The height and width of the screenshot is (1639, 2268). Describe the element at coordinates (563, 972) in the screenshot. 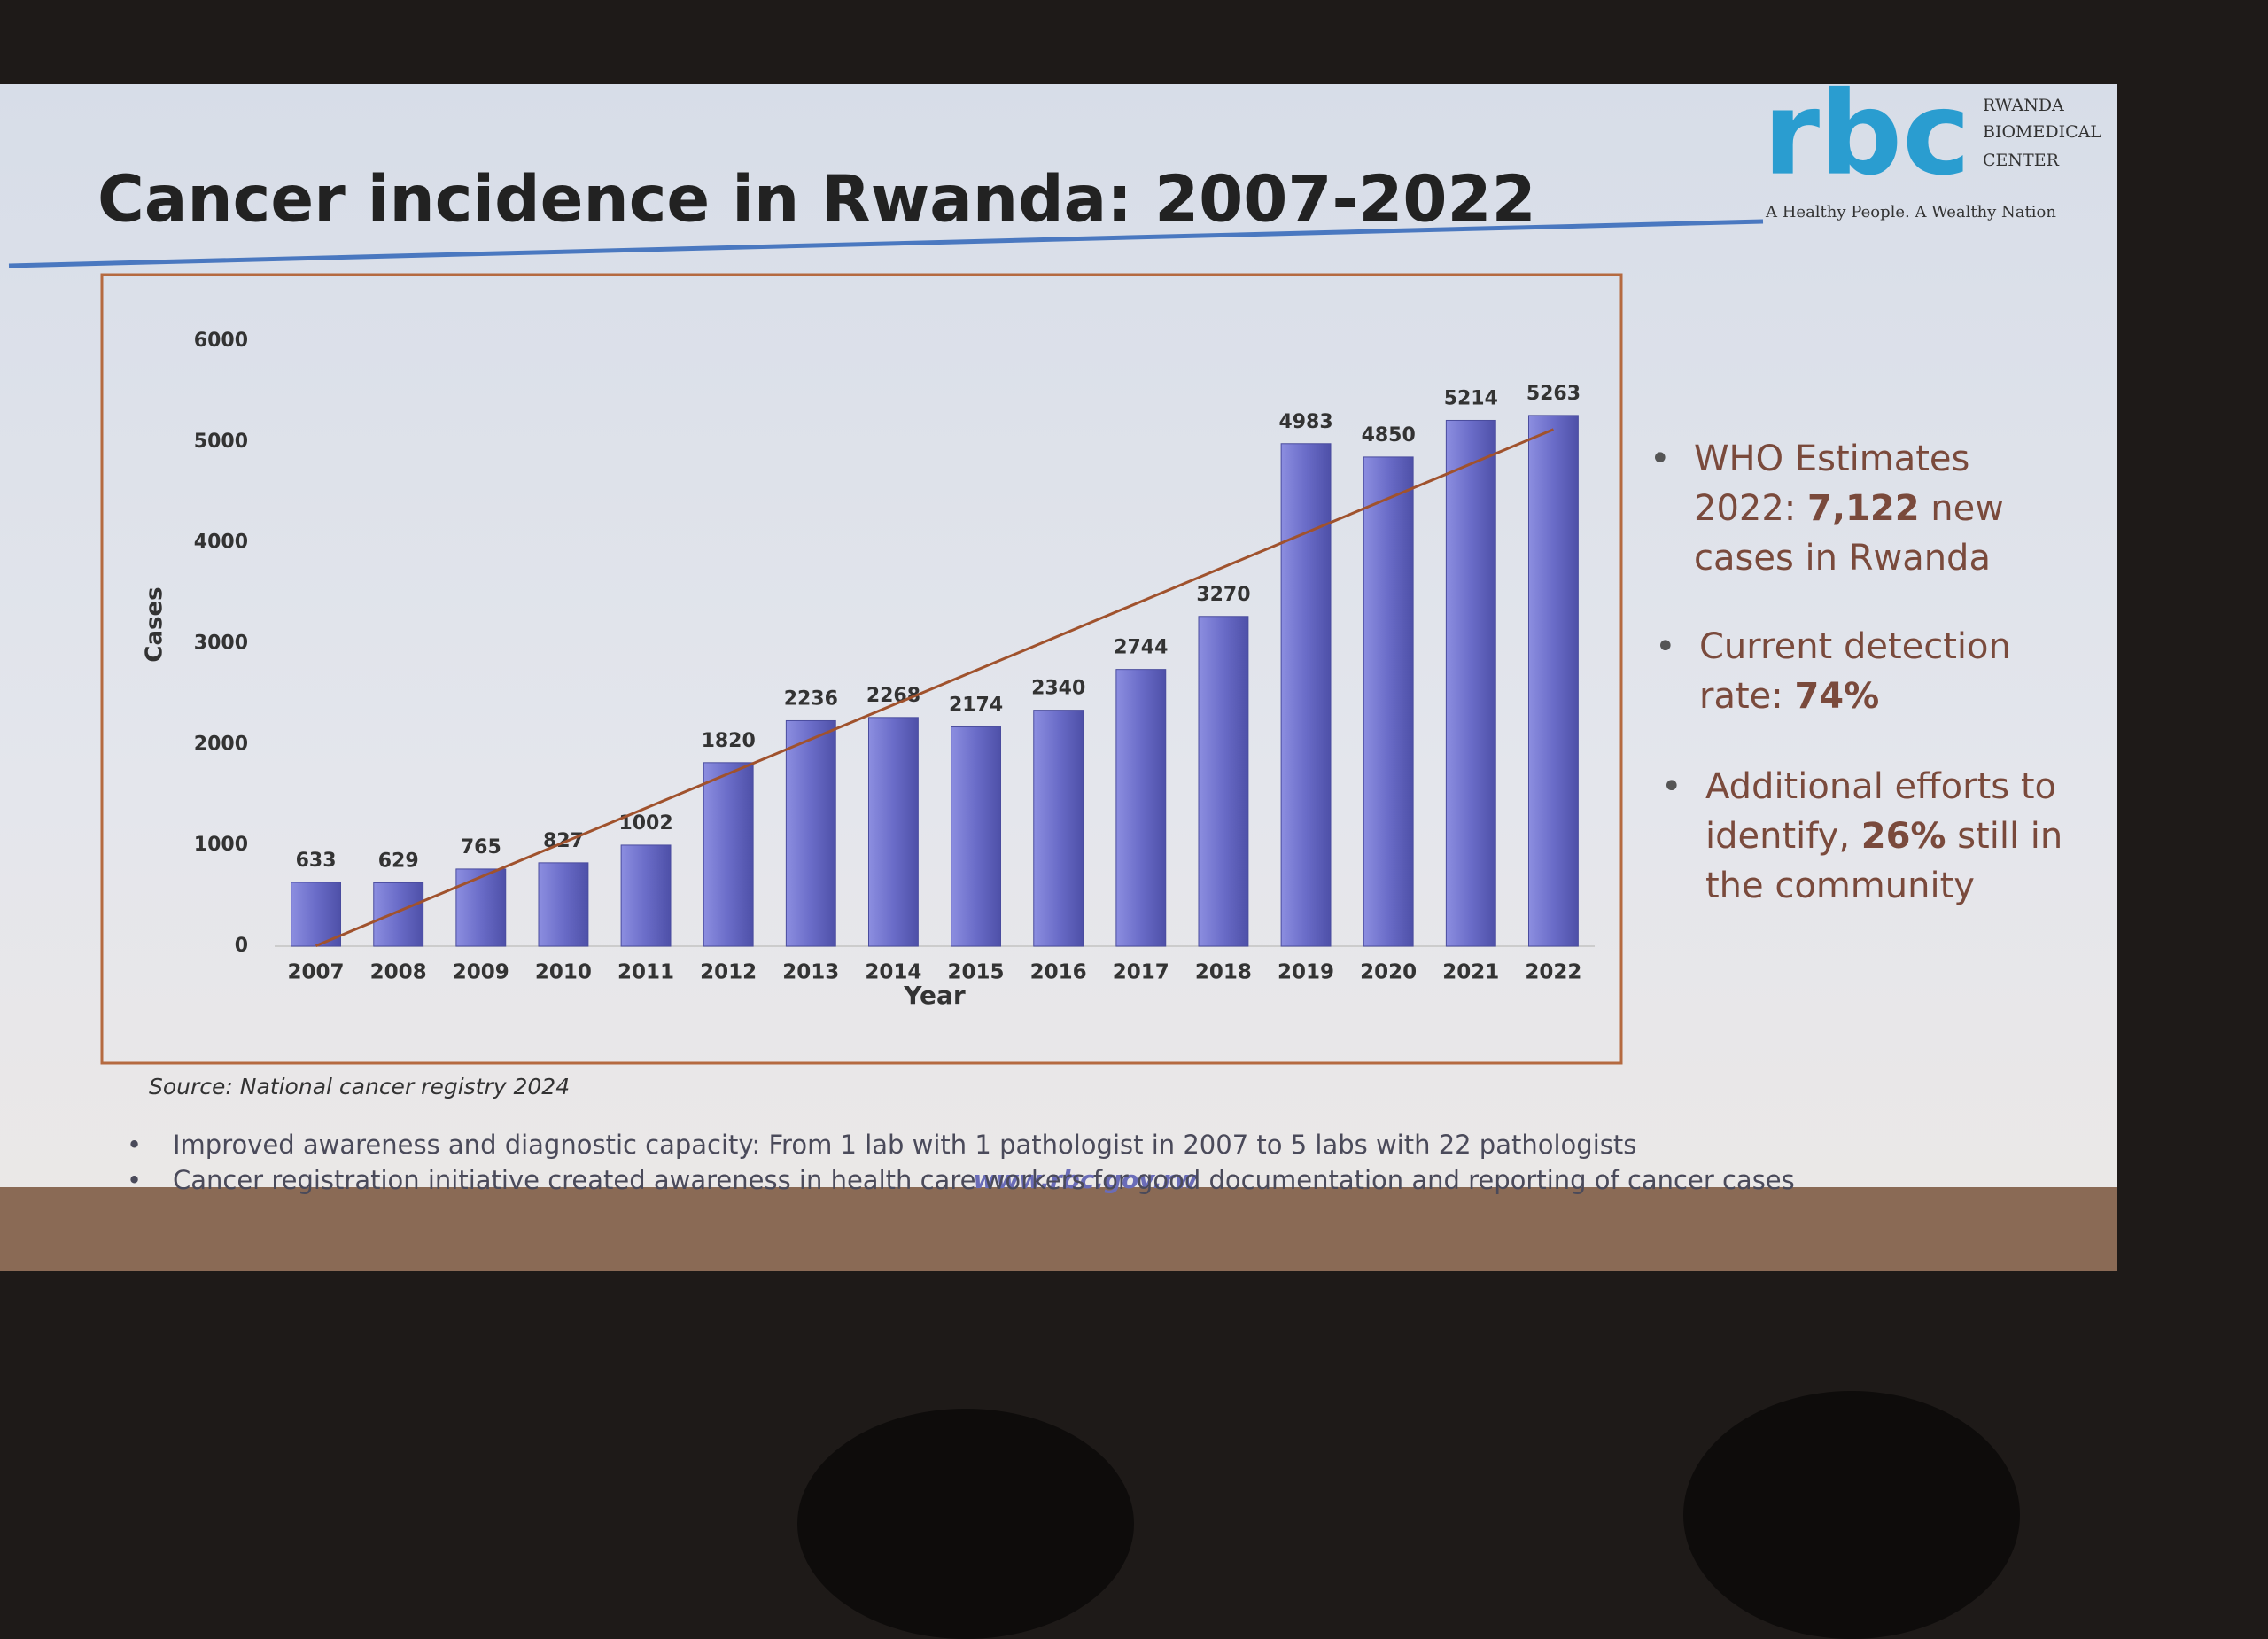

I see `x-tick-label: 2010` at that location.